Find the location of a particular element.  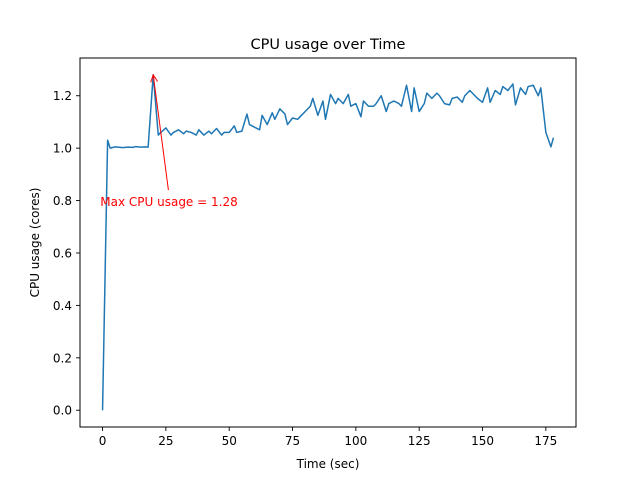

y-axis-label: CPU usage (cores) is located at coordinates (35, 243).